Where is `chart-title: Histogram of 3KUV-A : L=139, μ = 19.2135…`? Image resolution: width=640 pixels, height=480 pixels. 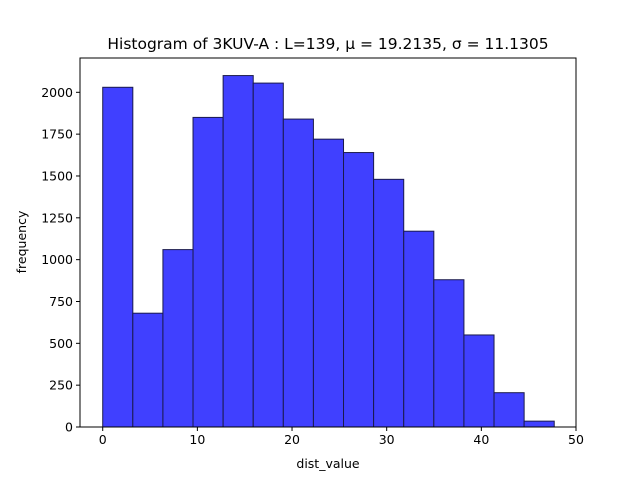
chart-title: Histogram of 3KUV-A : L=139, μ = 19.2135… is located at coordinates (327, 44).